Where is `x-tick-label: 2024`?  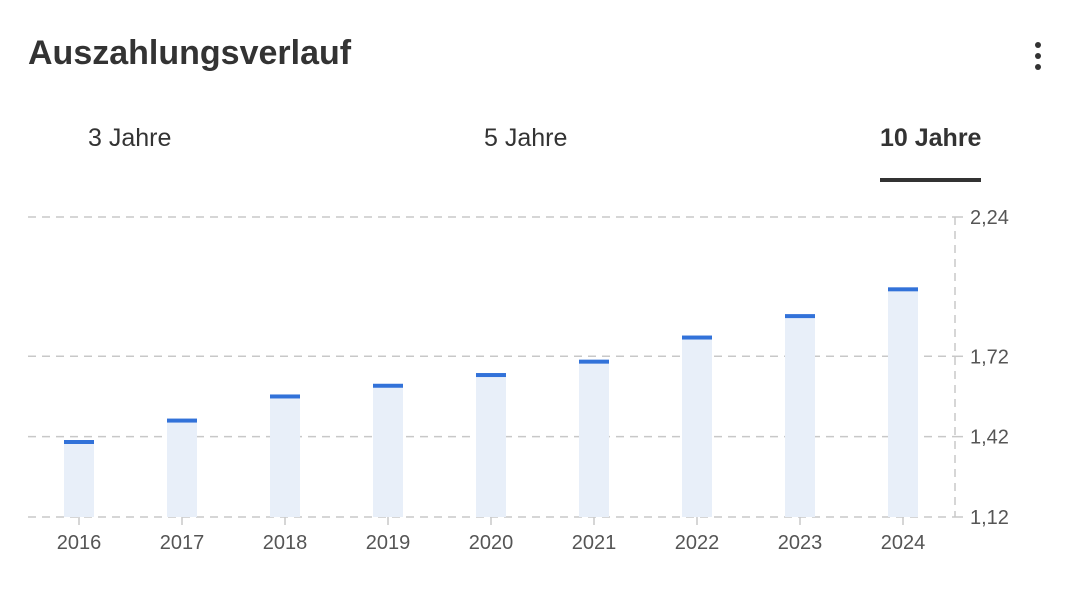 x-tick-label: 2024 is located at coordinates (903, 543).